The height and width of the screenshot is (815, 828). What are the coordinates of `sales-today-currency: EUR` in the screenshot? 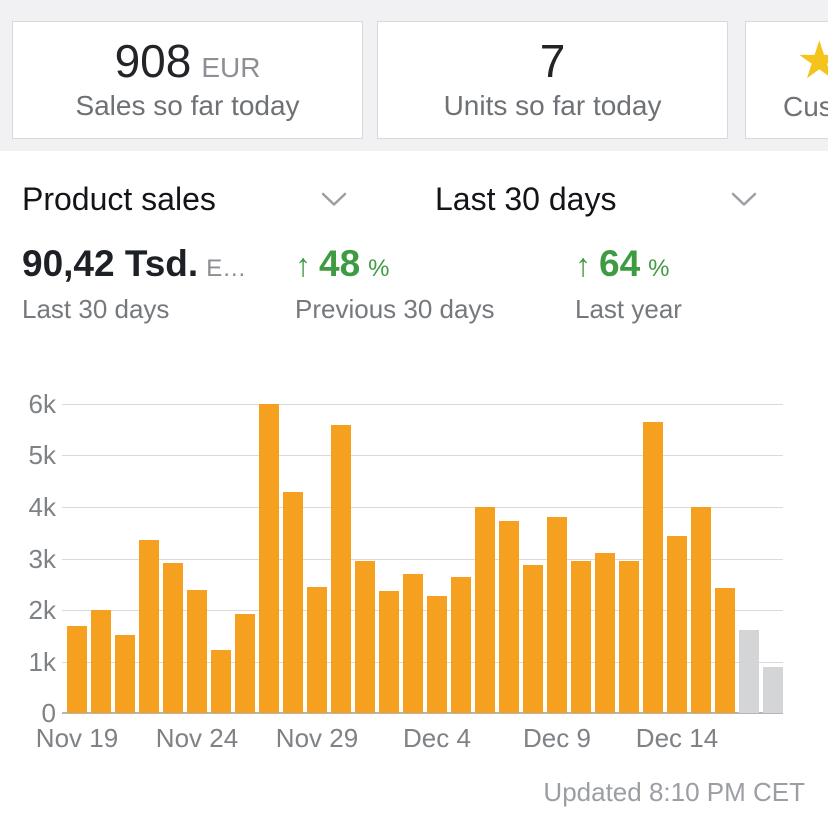 It's located at (231, 67).